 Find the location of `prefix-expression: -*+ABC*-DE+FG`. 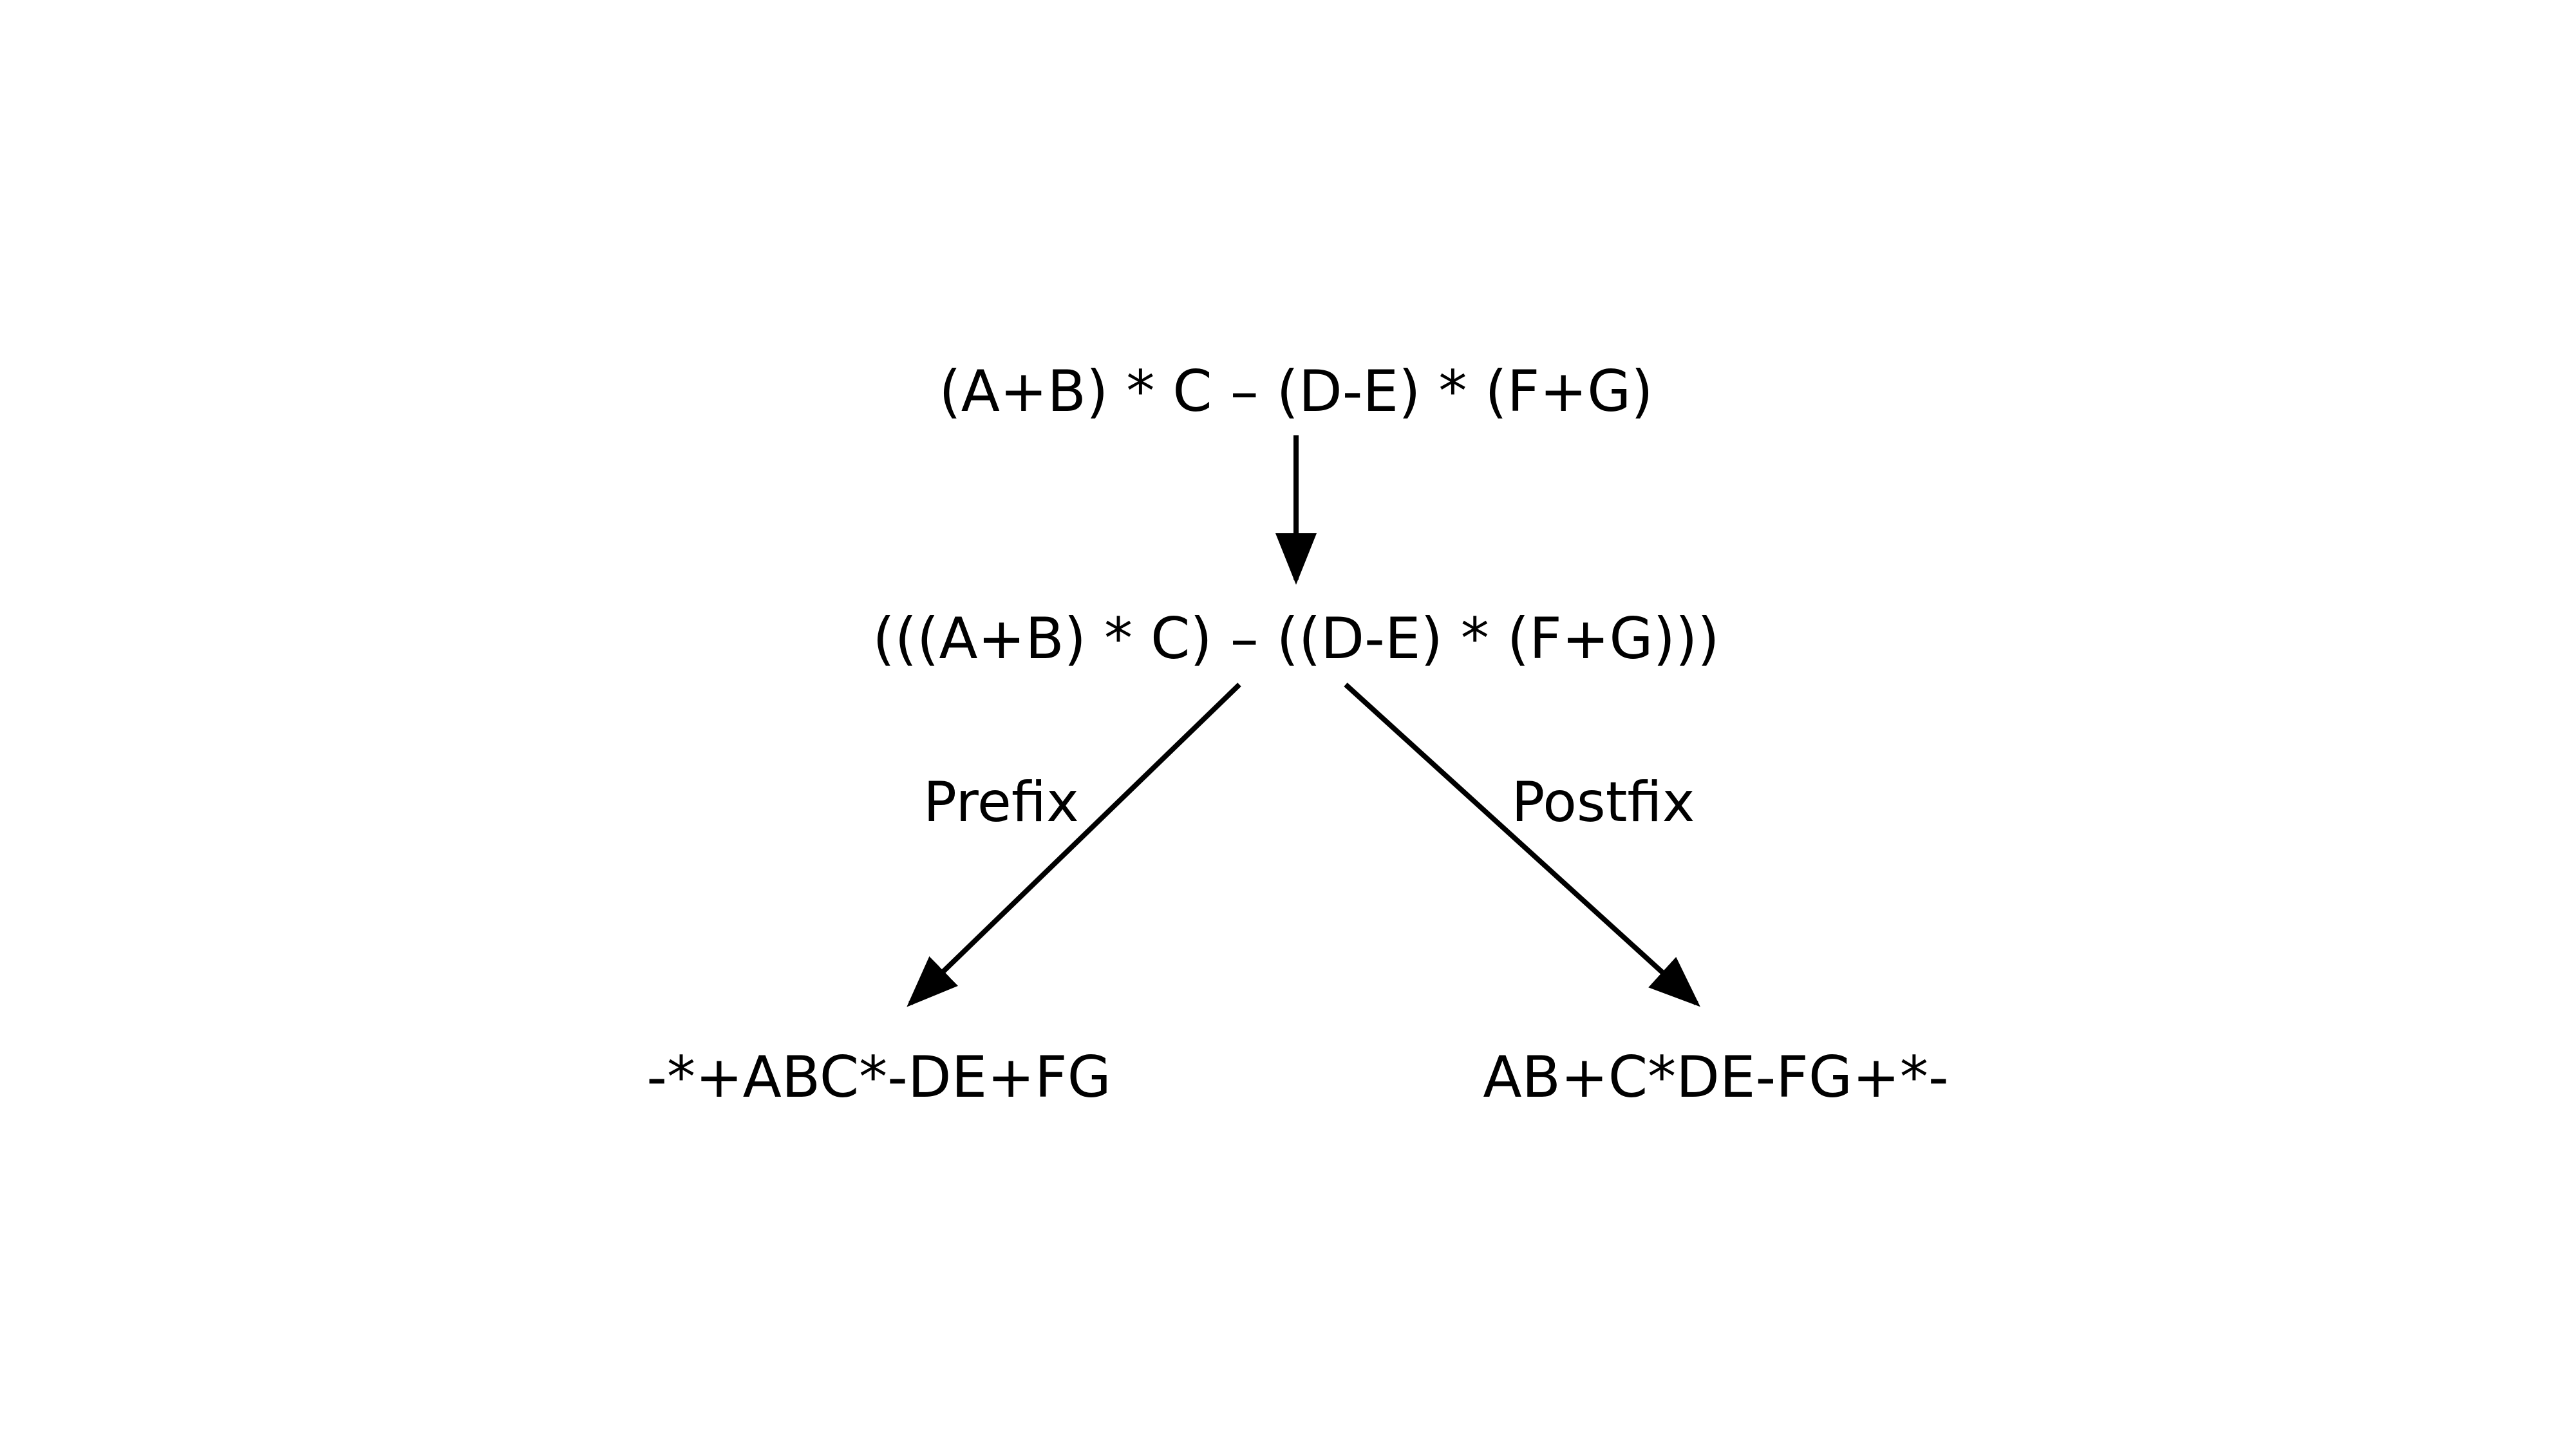

prefix-expression: -*+ABC*-DE+FG is located at coordinates (878, 1077).